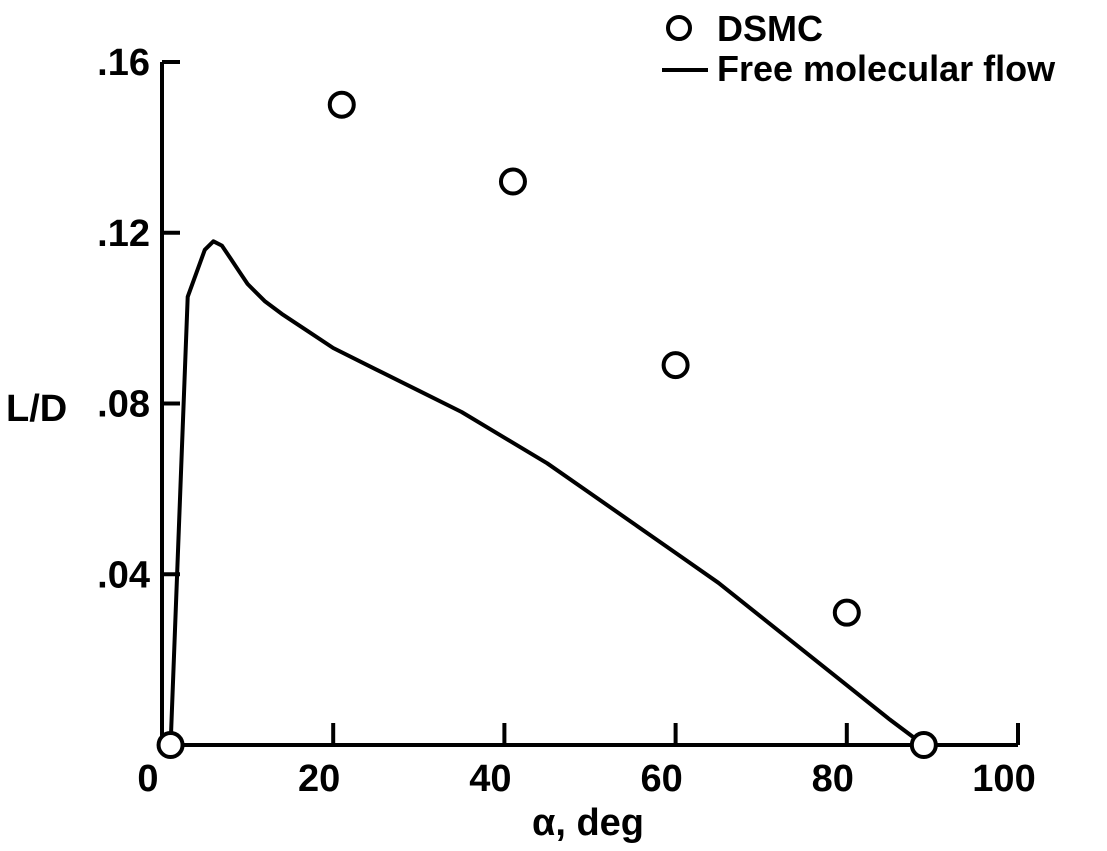 Image resolution: width=1107 pixels, height=851 pixels. Describe the element at coordinates (147, 779) in the screenshot. I see `x-tick-label: 0` at that location.